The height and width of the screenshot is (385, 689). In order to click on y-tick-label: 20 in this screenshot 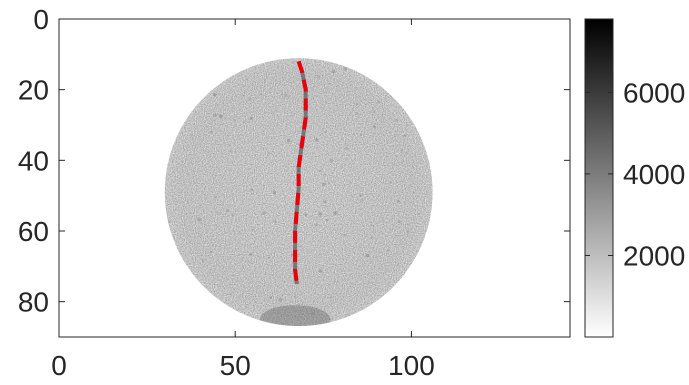, I will do `click(33, 90)`.